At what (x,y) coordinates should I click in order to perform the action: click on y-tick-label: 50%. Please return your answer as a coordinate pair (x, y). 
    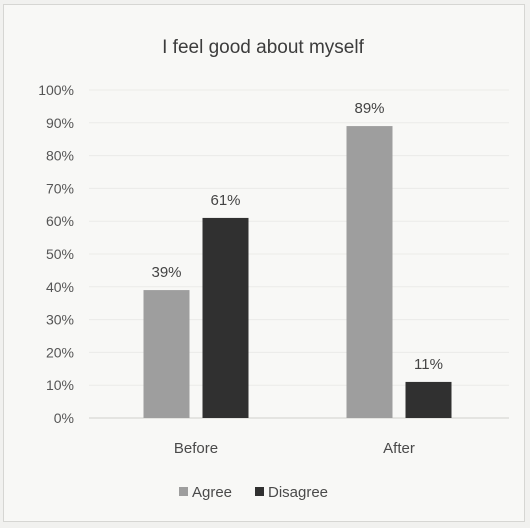
    Looking at the image, I should click on (60, 254).